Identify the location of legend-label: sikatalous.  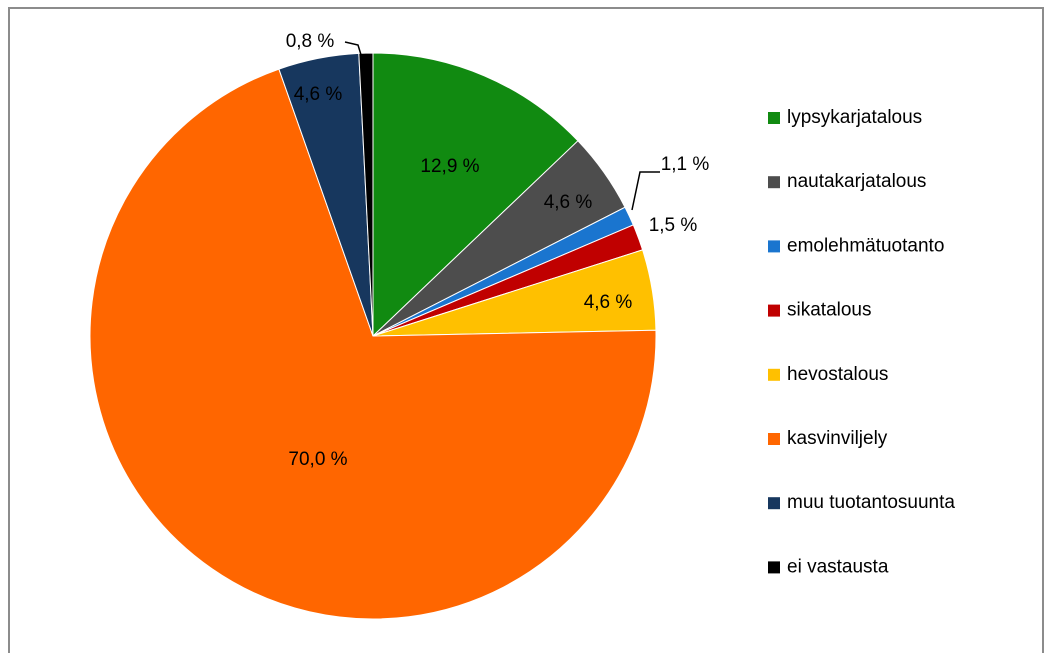
(829, 310).